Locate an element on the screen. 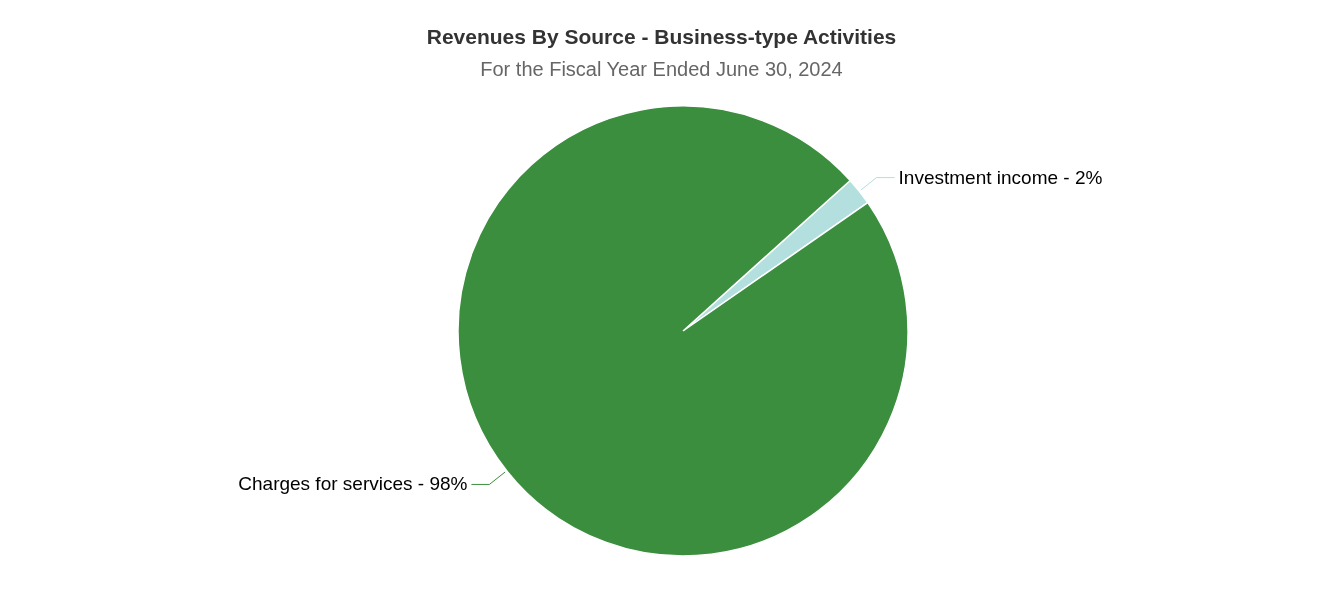  legend-label: Investment income - 2% is located at coordinates (1000, 177).